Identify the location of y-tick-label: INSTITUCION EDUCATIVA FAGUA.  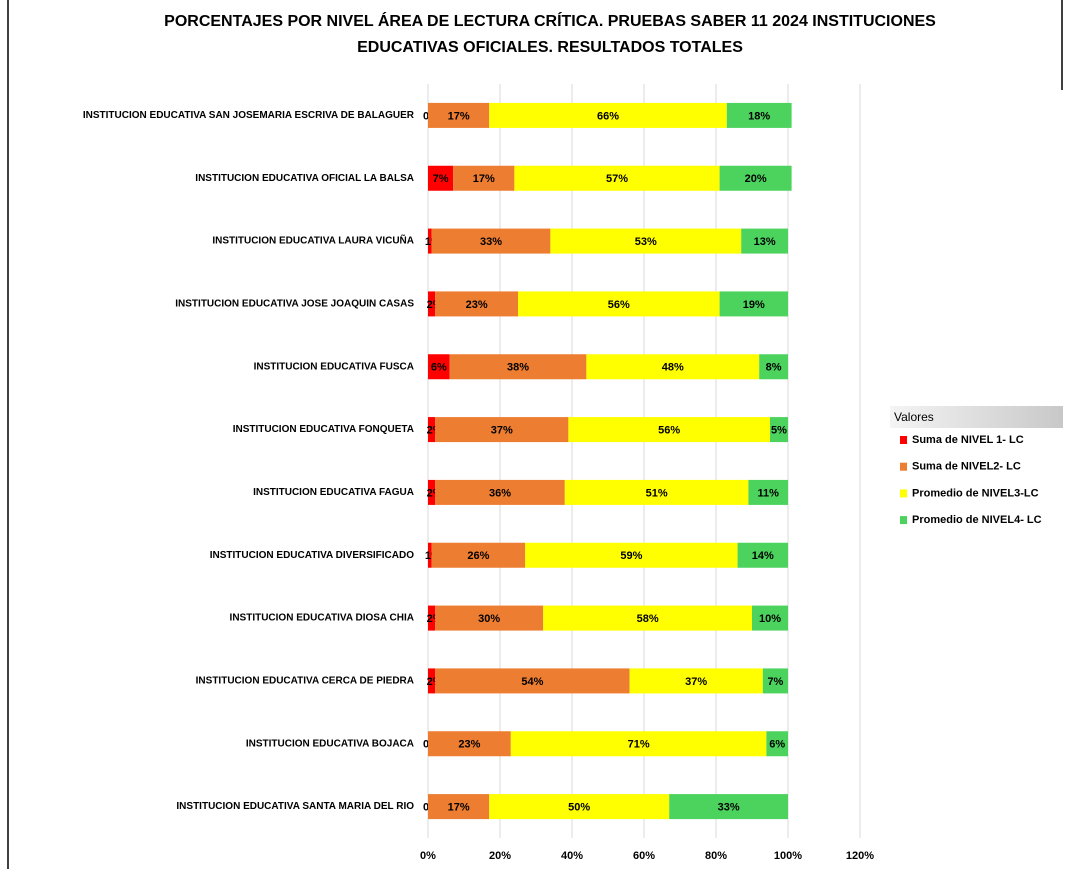
(333, 492).